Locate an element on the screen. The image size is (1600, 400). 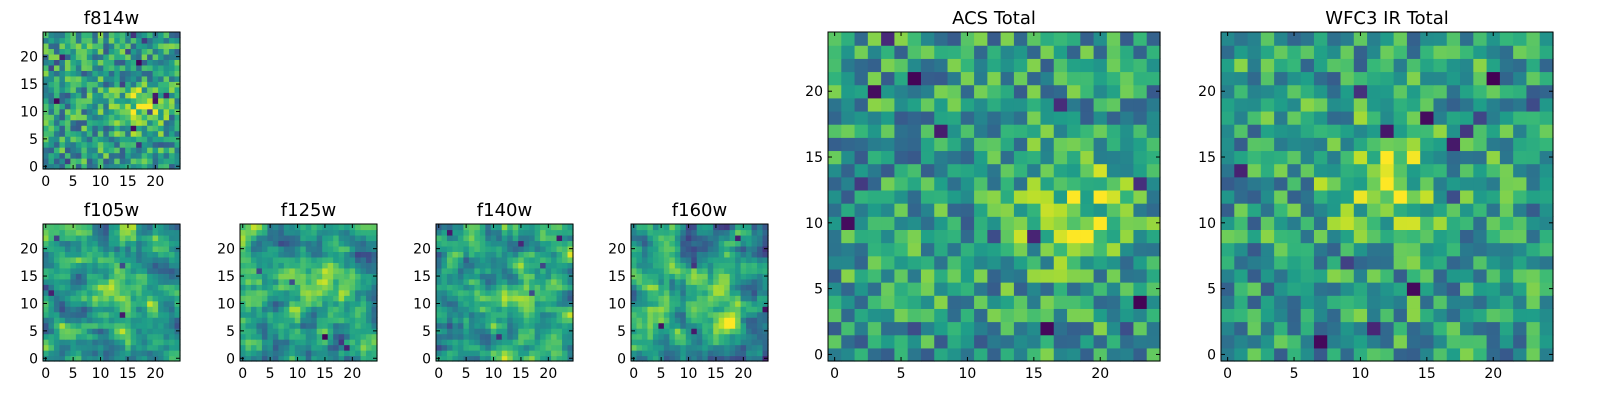
y-tick-label: 20 is located at coordinates (617, 250).